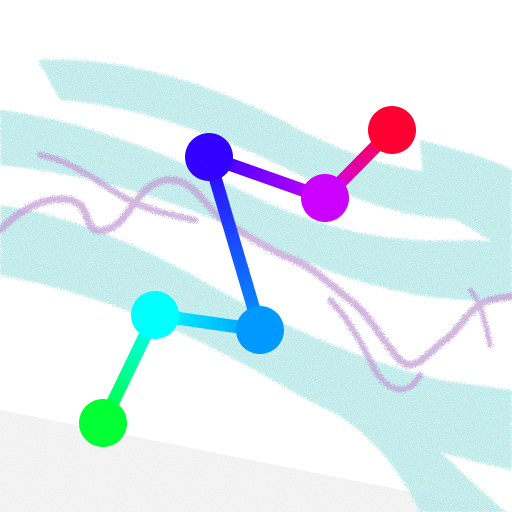 This screenshot has height=512, width=512. What do you see at coordinates (392, 130) in the screenshot?
I see `node-red` at bounding box center [392, 130].